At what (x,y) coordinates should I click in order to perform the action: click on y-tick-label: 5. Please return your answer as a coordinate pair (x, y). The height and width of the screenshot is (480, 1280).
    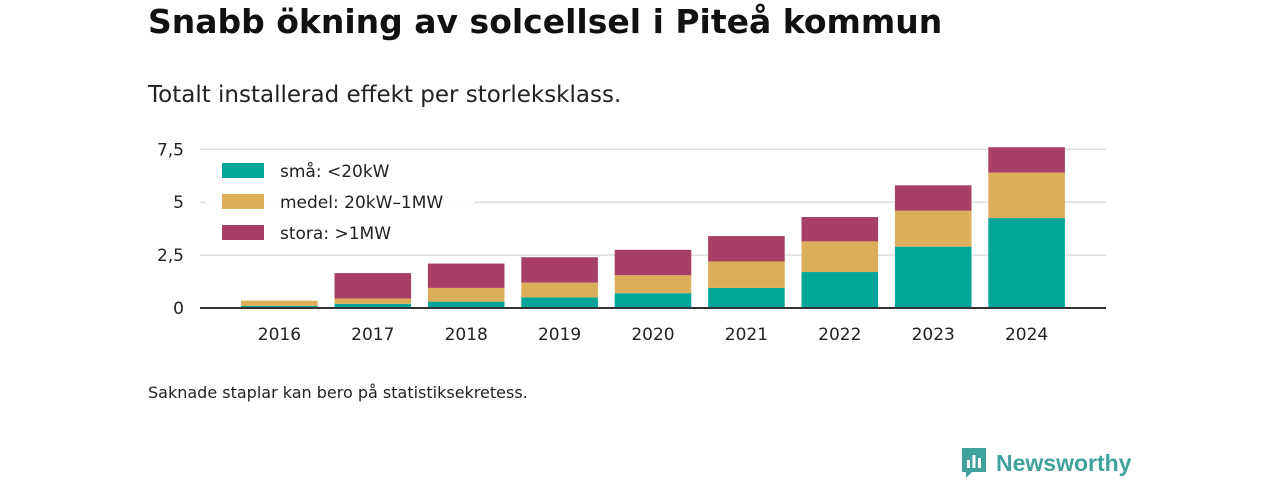
    Looking at the image, I should click on (178, 203).